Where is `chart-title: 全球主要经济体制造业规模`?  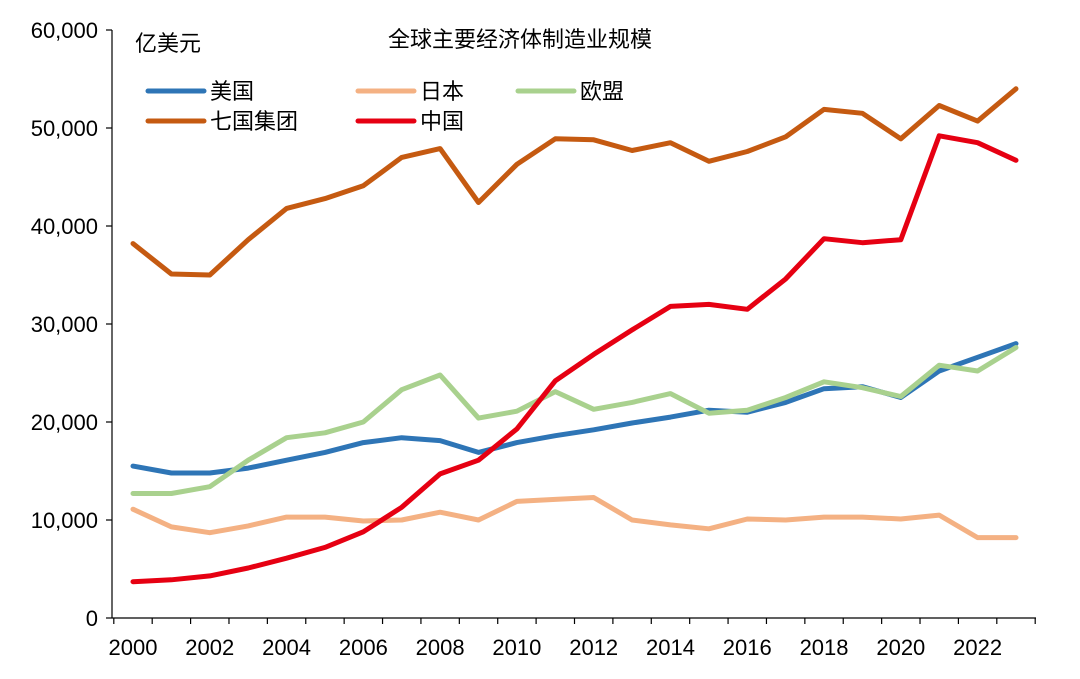 chart-title: 全球主要经济体制造业规模 is located at coordinates (520, 40).